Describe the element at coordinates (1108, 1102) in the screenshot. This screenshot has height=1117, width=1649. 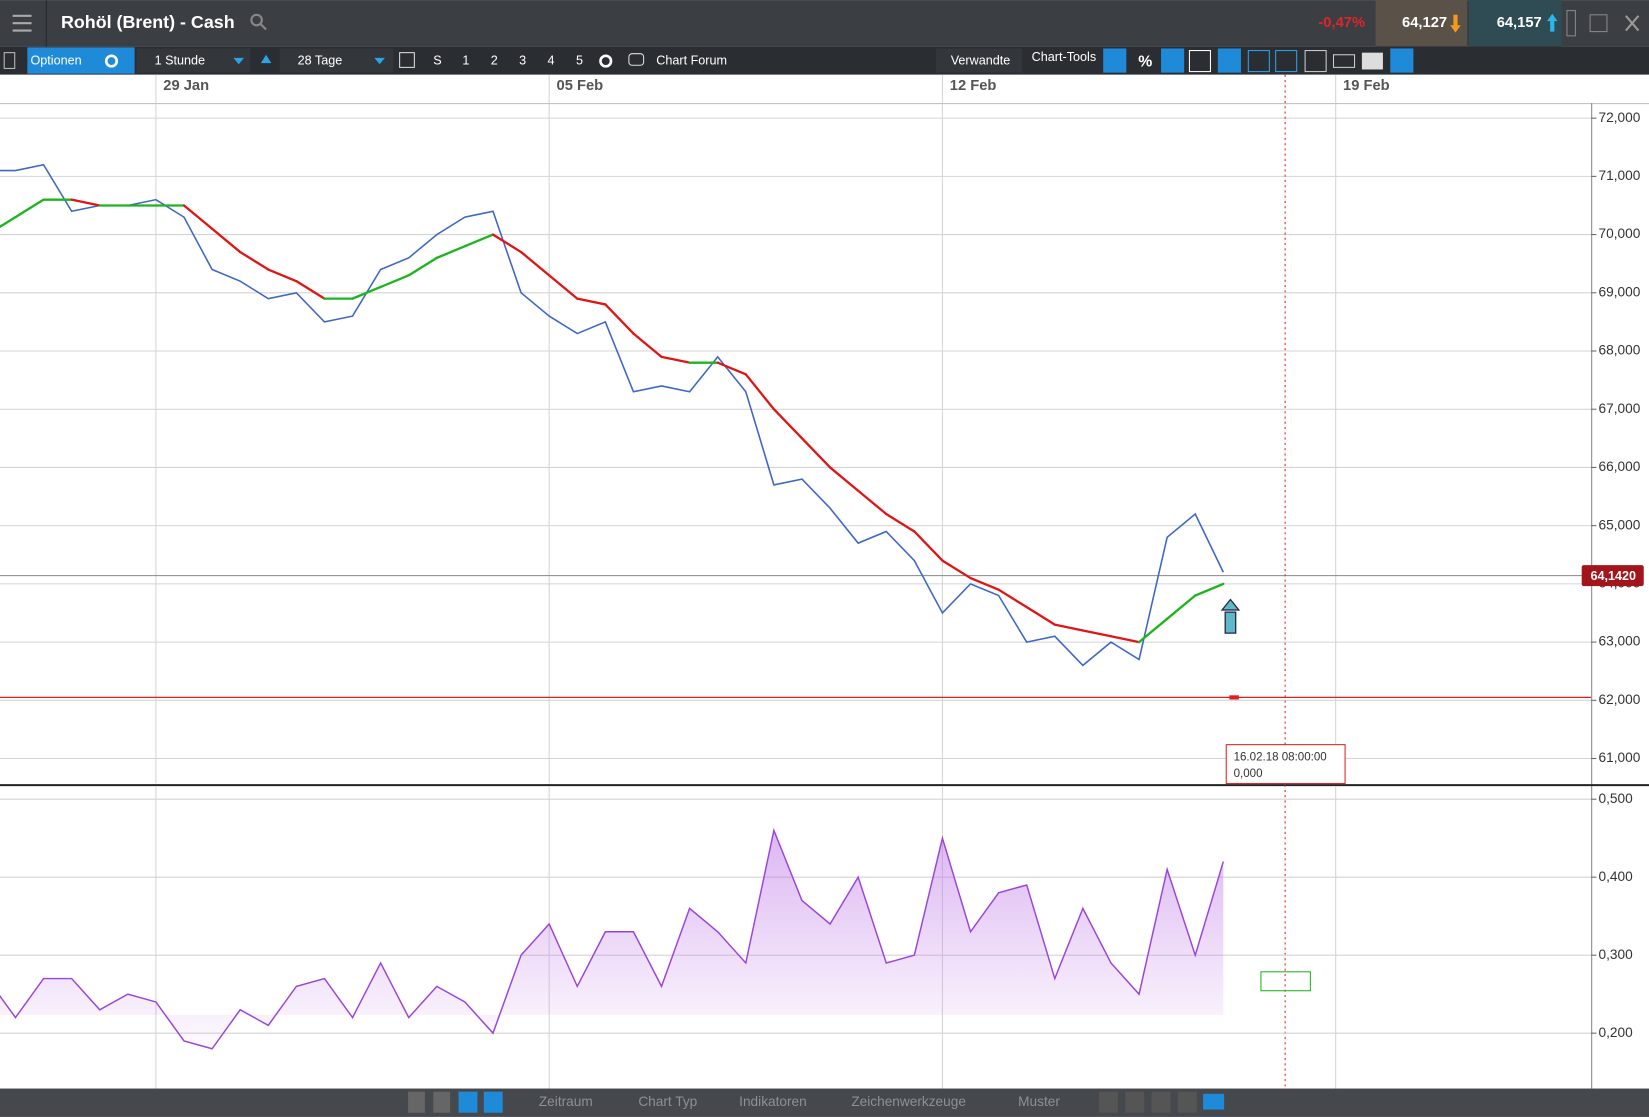
I see `zoom-icon` at that location.